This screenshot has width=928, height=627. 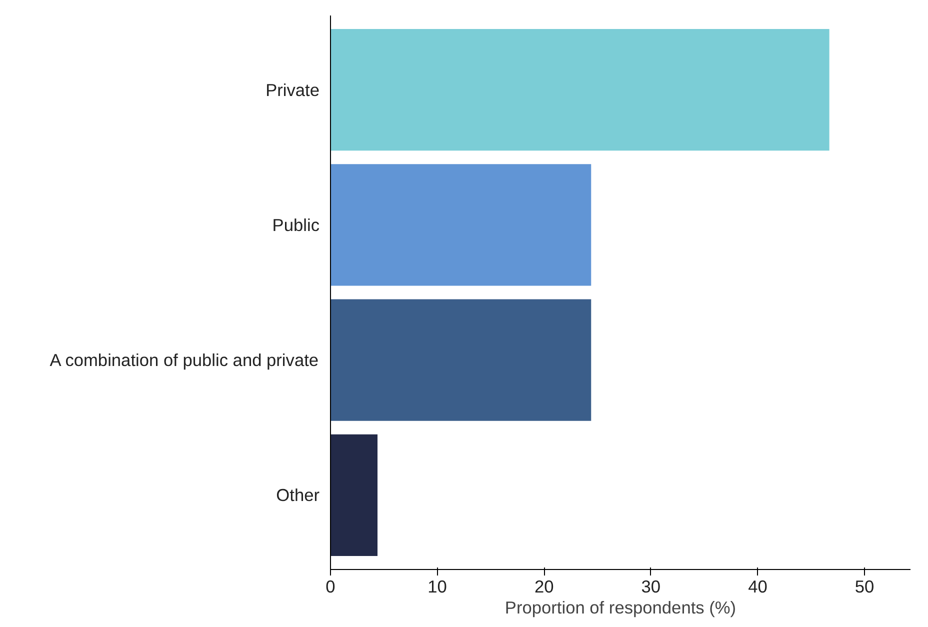 I want to click on x-tick-label: 10, so click(x=437, y=586).